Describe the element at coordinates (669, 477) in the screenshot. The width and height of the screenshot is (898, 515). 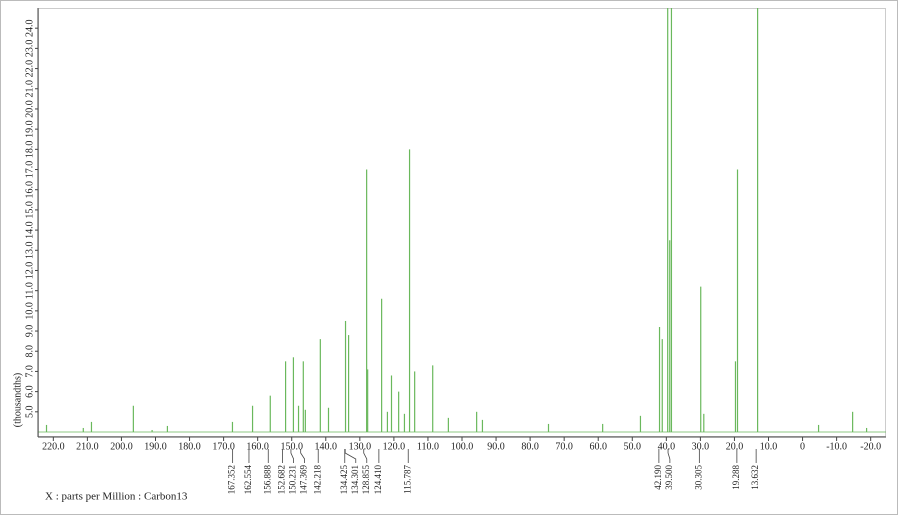
I see `peak-label: 39.500` at that location.